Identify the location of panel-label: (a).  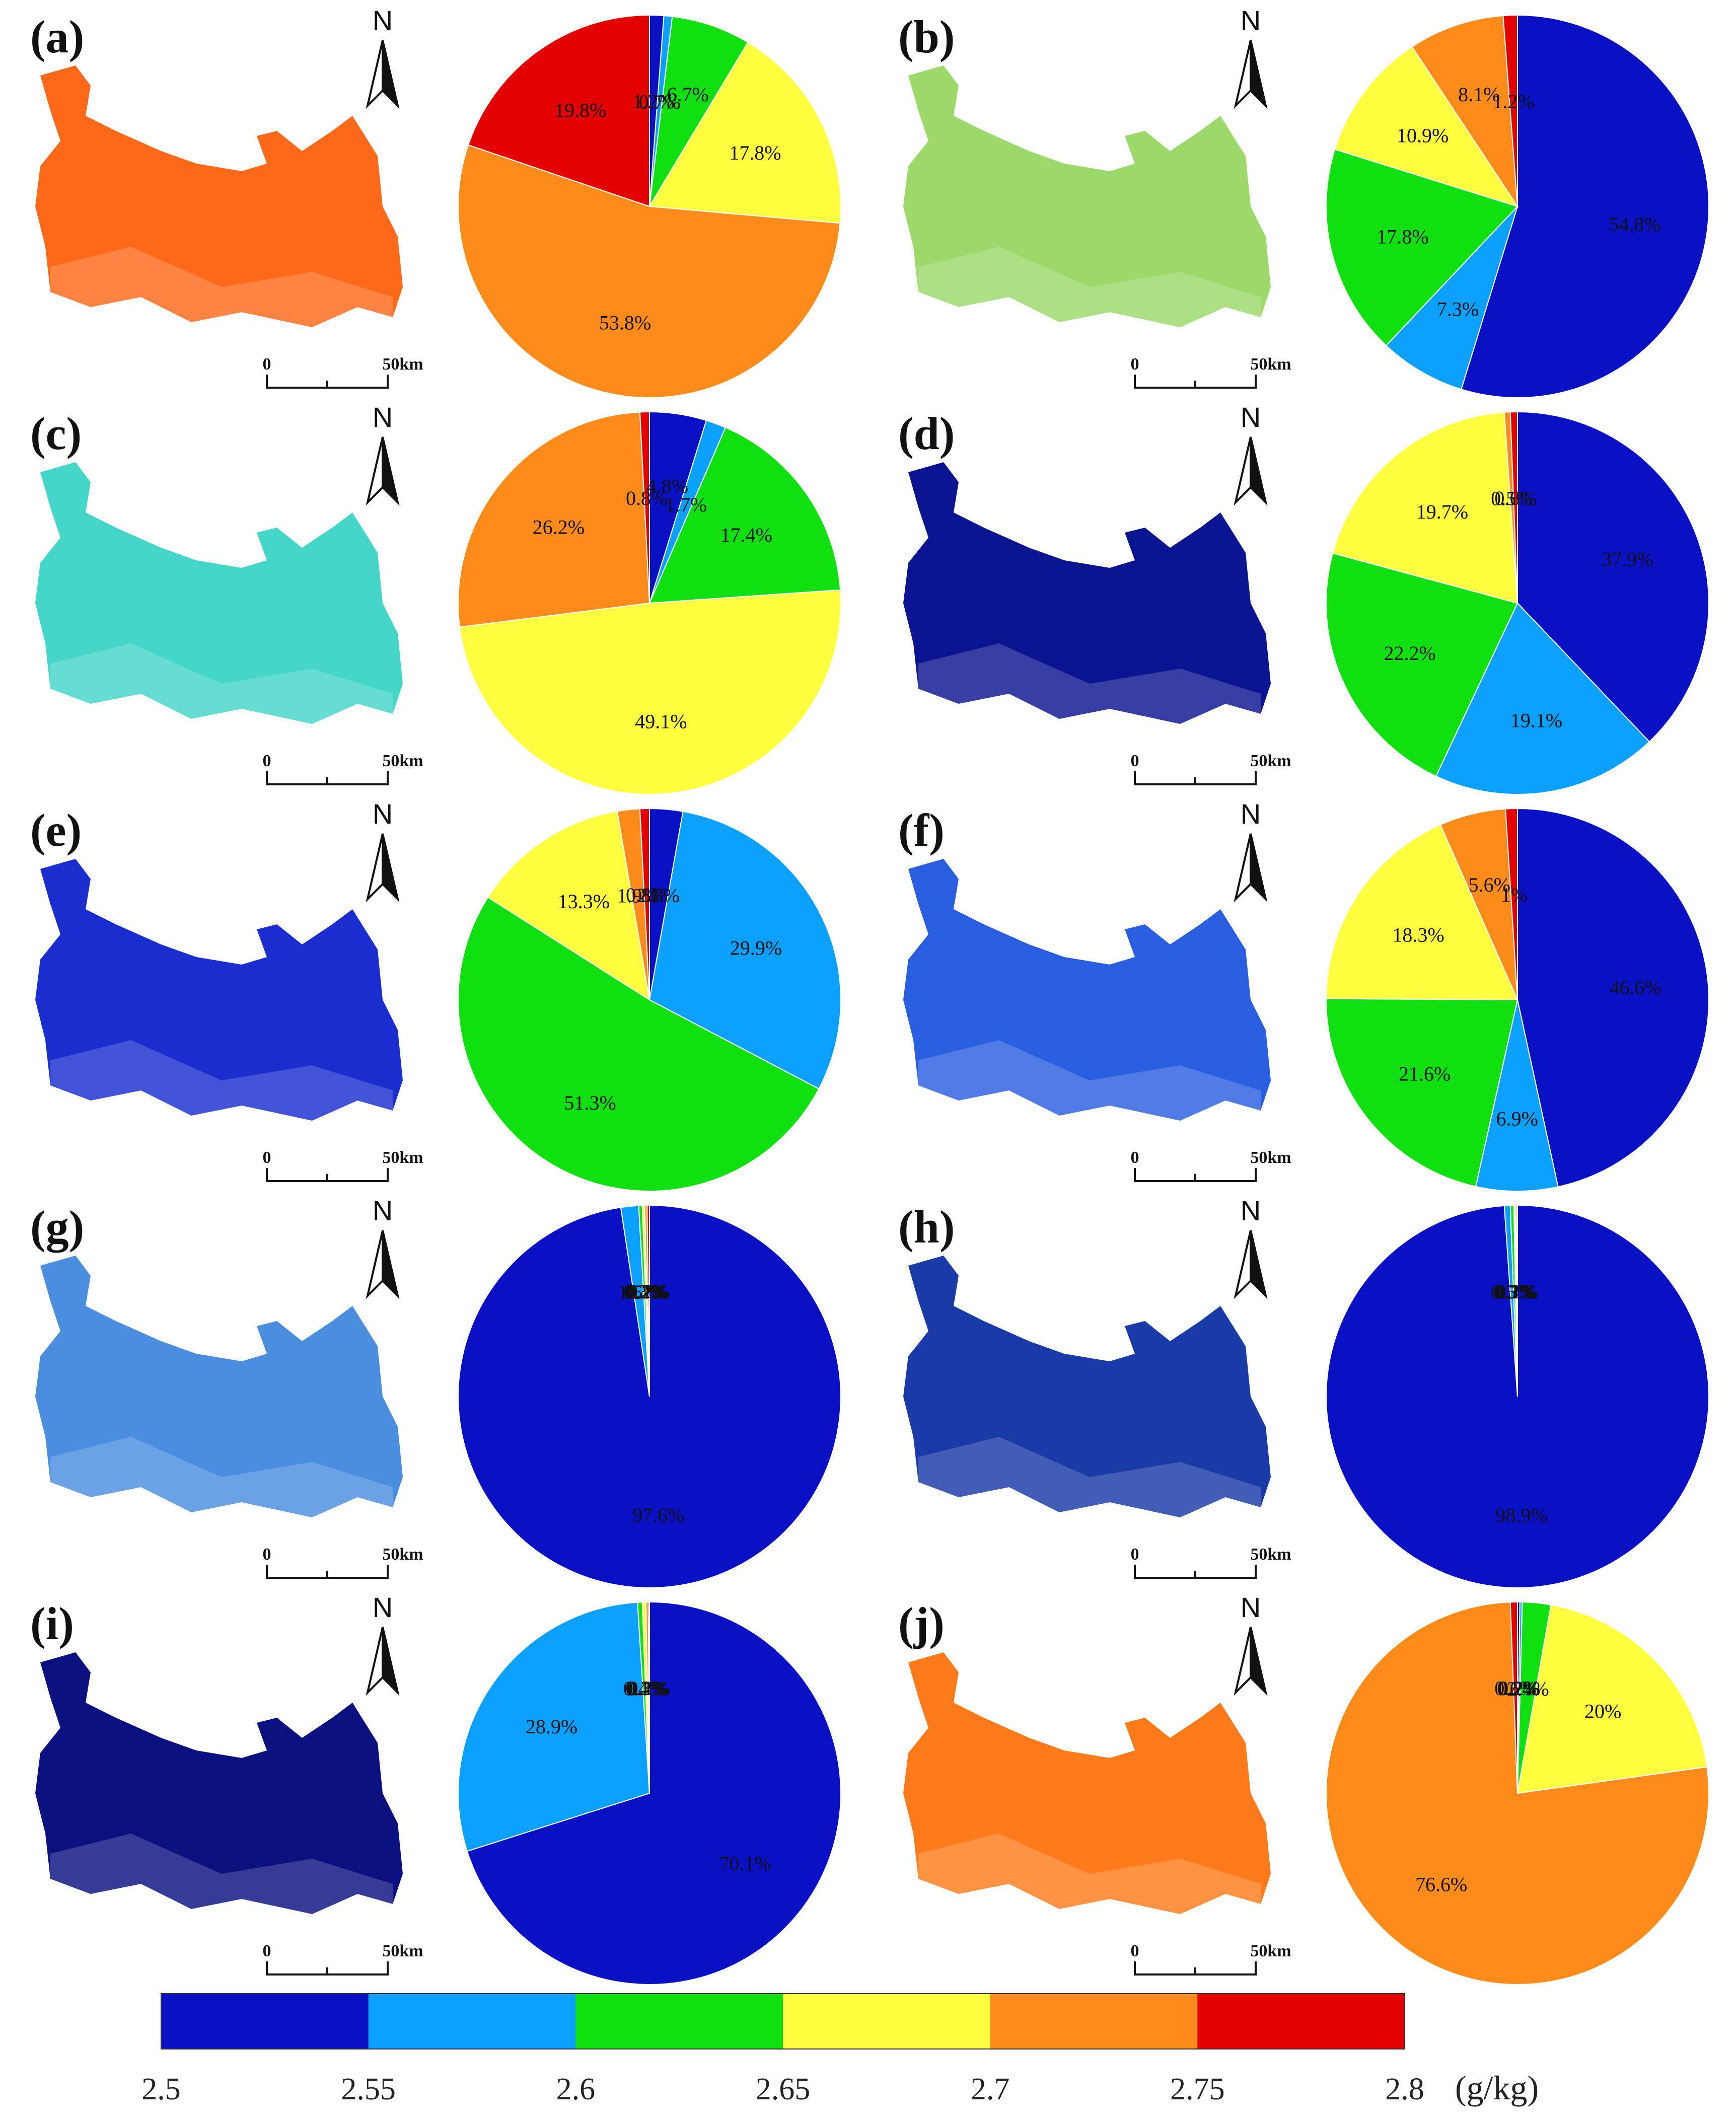
(57, 36).